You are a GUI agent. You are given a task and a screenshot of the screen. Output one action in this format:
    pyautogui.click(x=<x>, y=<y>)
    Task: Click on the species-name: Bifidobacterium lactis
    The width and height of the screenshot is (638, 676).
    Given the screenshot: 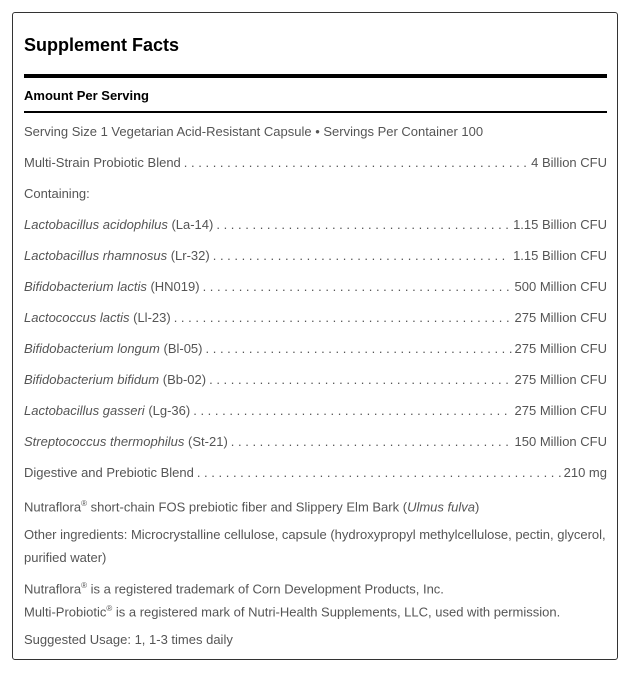 What is the action you would take?
    pyautogui.click(x=85, y=286)
    